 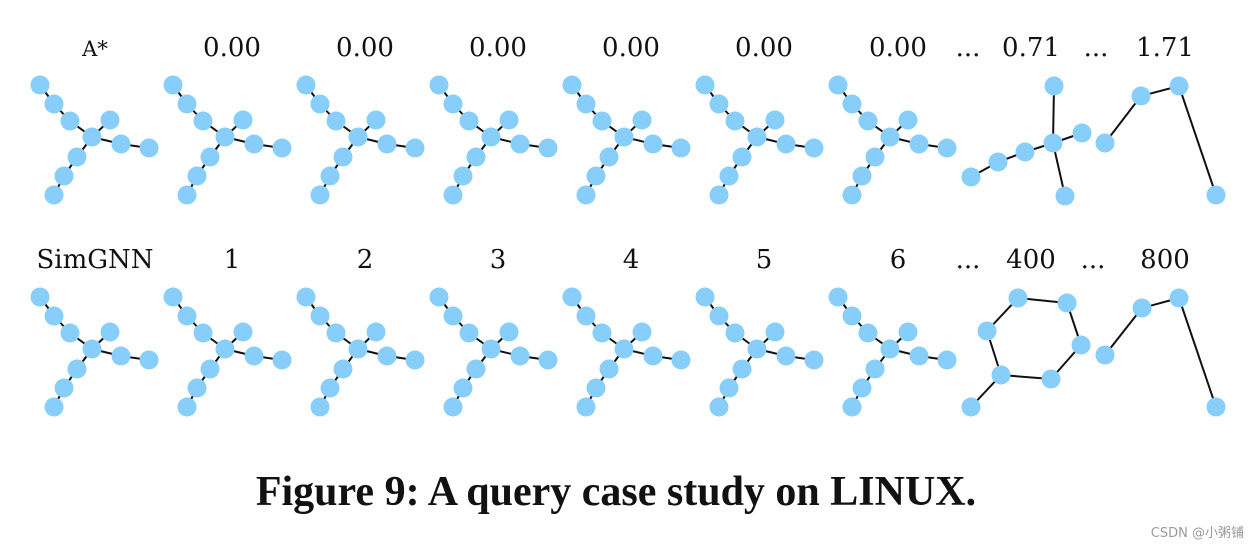 I want to click on rank-label: 400, so click(x=1031, y=260).